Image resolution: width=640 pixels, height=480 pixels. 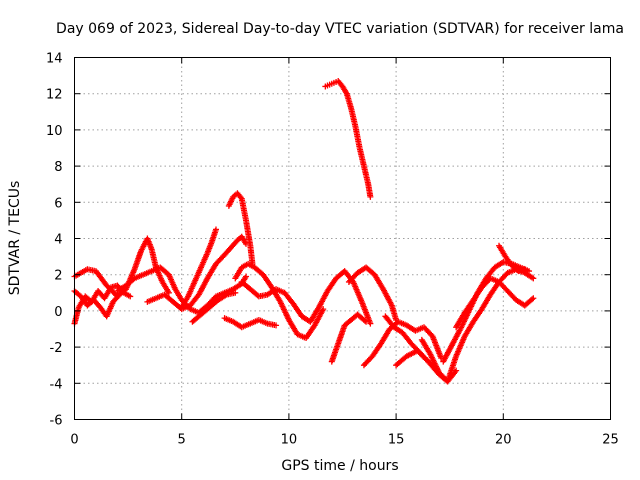 What do you see at coordinates (54, 131) in the screenshot?
I see `y-tick-label: 10` at bounding box center [54, 131].